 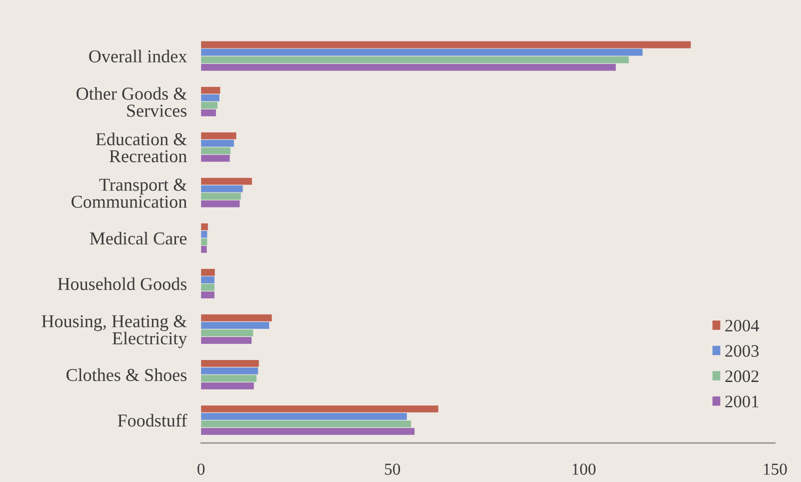 I want to click on legend-label: 2002, so click(x=741, y=376).